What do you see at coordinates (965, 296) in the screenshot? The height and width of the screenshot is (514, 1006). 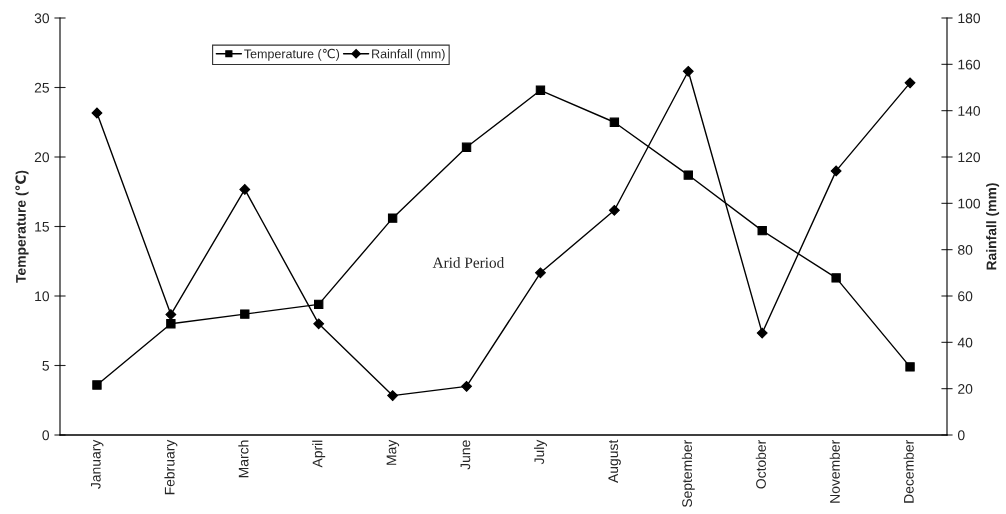 I see `y2-tick-label: 60` at bounding box center [965, 296].